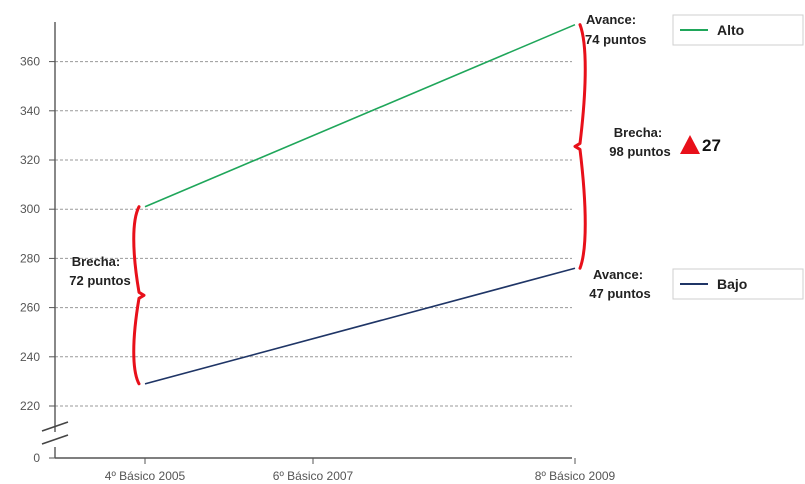  I want to click on legend-item-bajo: Bajo, so click(738, 284).